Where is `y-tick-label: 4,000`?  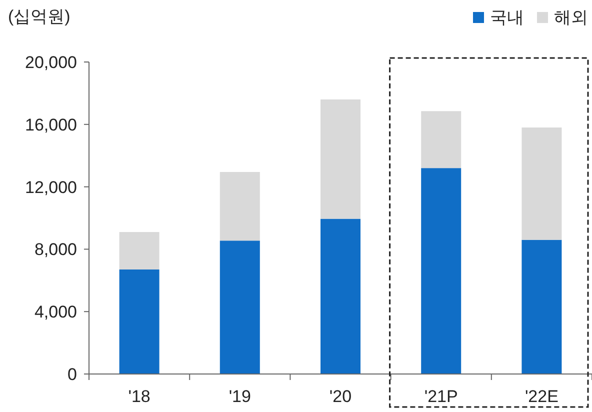
y-tick-label: 4,000 is located at coordinates (55, 312).